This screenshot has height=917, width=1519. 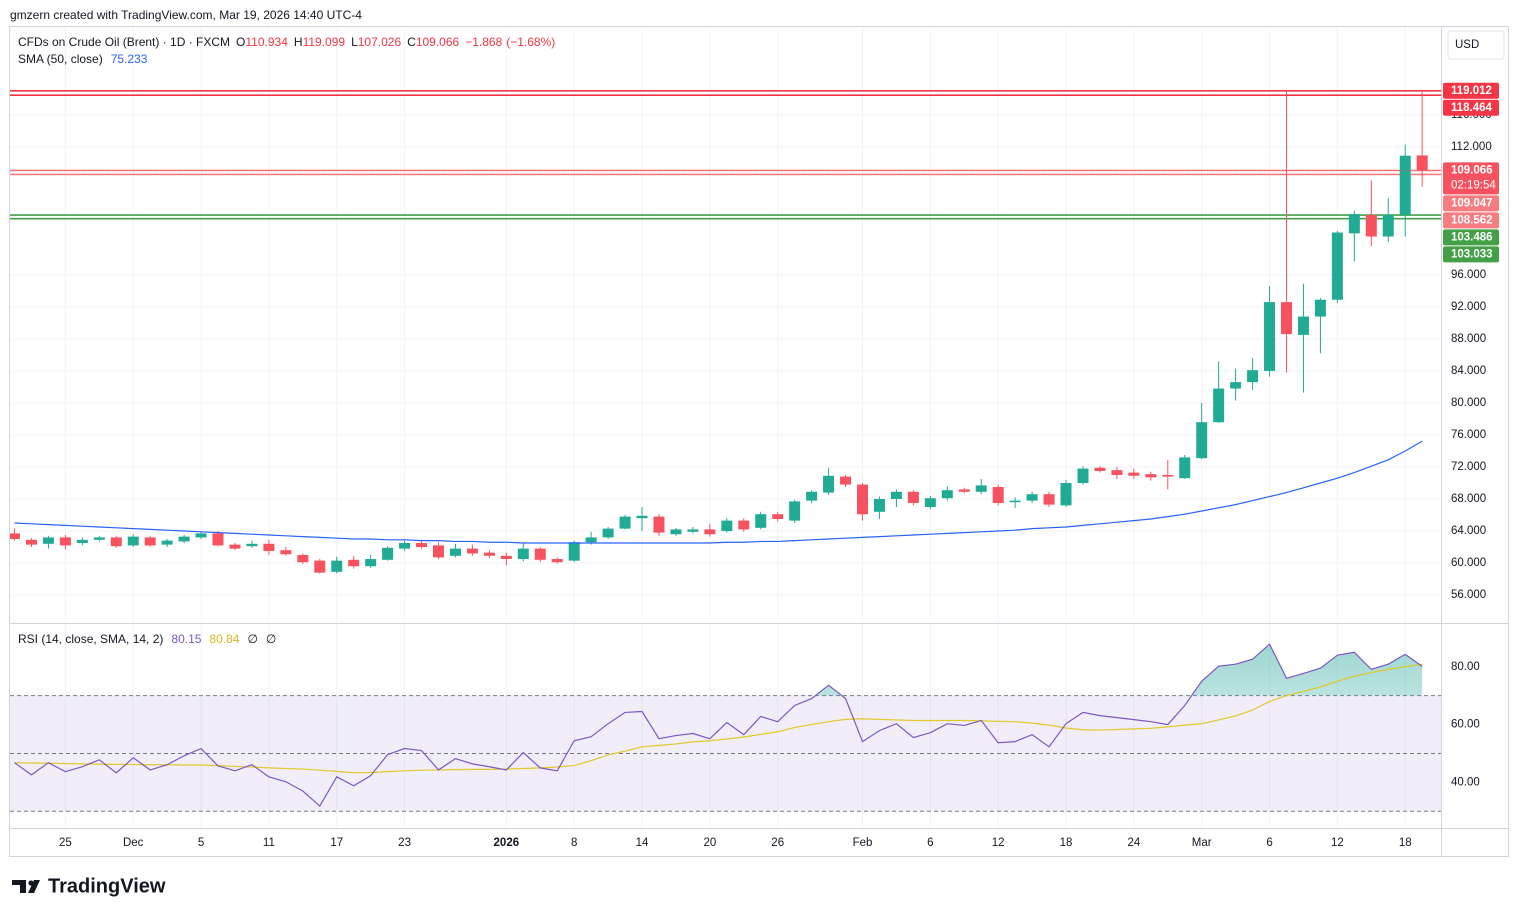 What do you see at coordinates (1468, 531) in the screenshot?
I see `y-tick-label: 64.000` at bounding box center [1468, 531].